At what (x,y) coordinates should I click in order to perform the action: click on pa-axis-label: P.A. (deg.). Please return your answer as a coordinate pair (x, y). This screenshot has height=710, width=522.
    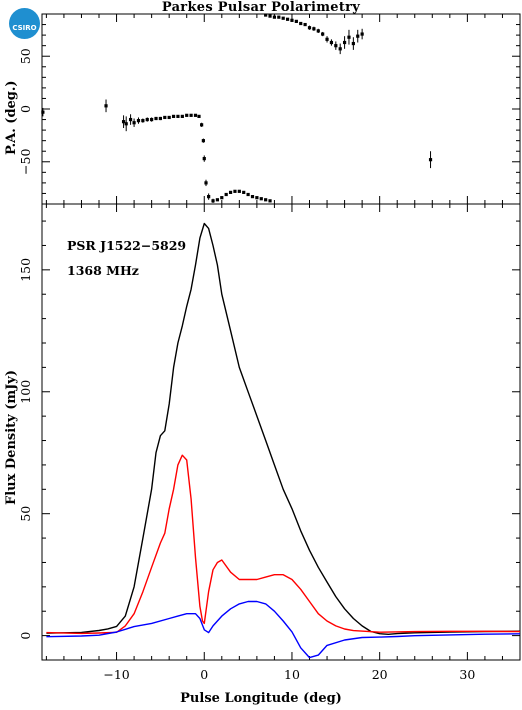
    Looking at the image, I should click on (11, 117).